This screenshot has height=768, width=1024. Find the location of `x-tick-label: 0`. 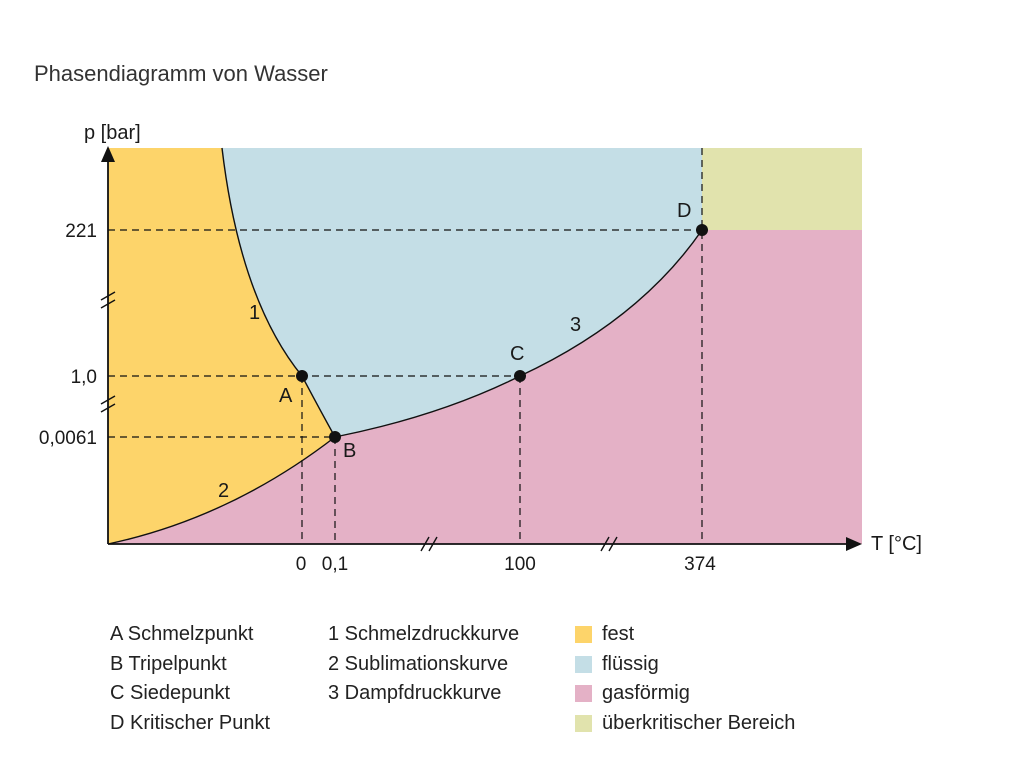

x-tick-label: 0 is located at coordinates (301, 564).